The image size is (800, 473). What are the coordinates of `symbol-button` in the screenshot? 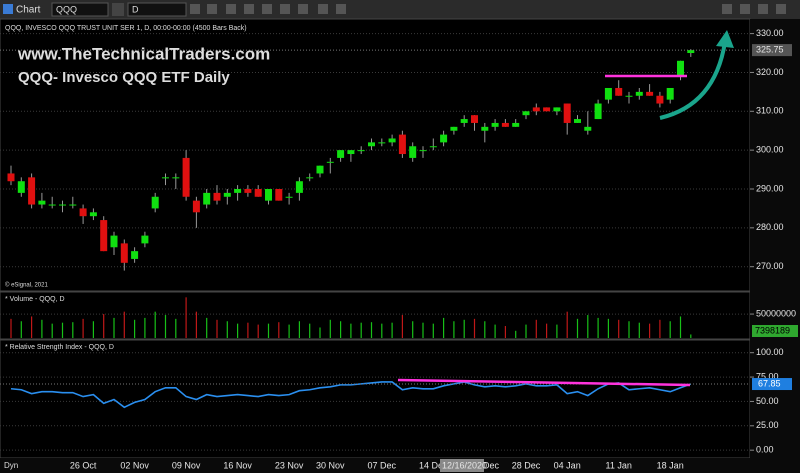 It's located at (118, 9).